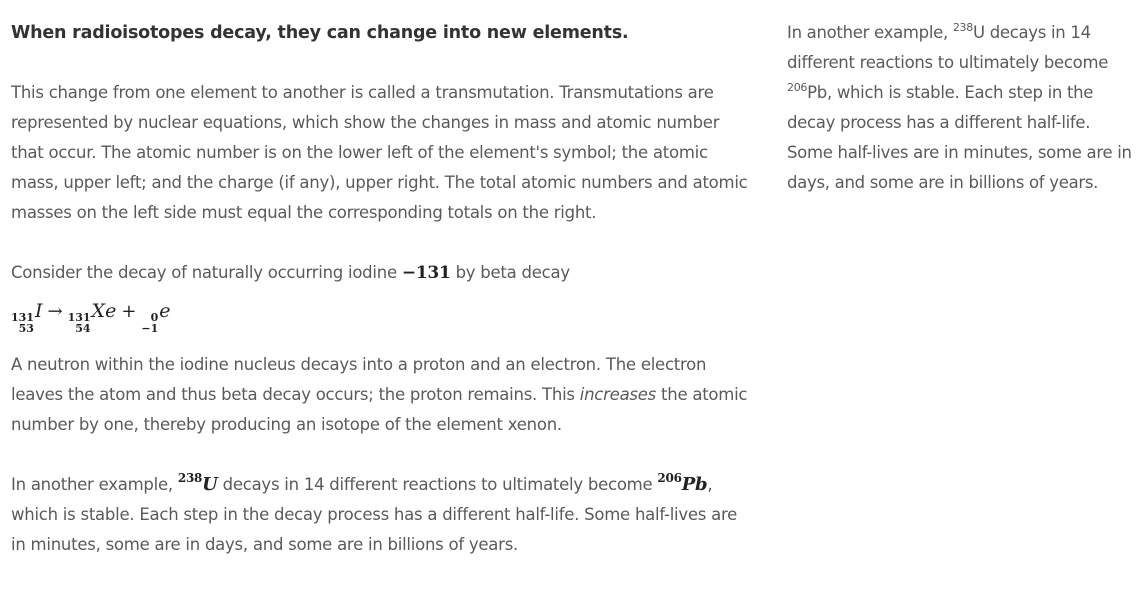  What do you see at coordinates (129, 311) in the screenshot?
I see `plus-sign: +` at bounding box center [129, 311].